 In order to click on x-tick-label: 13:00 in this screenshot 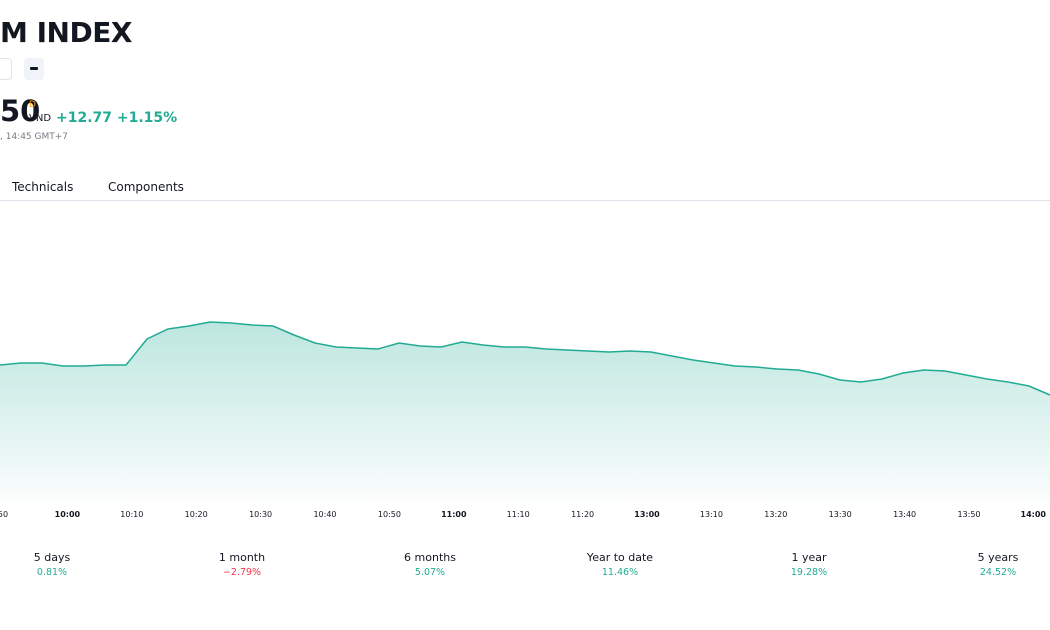, I will do `click(647, 514)`.